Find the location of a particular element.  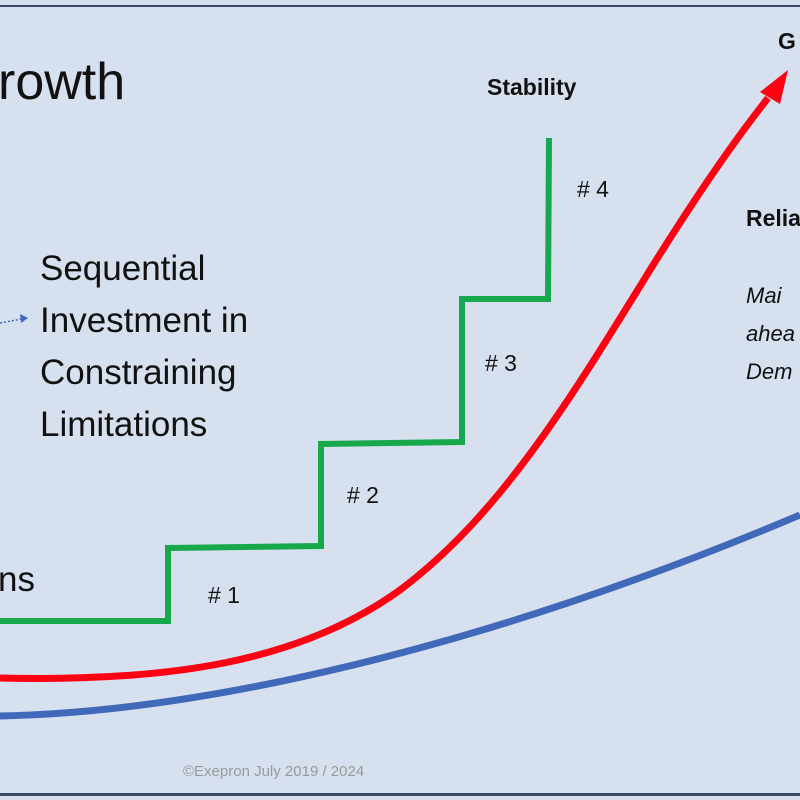

dotted-pointer-arrow is located at coordinates (11, 321).